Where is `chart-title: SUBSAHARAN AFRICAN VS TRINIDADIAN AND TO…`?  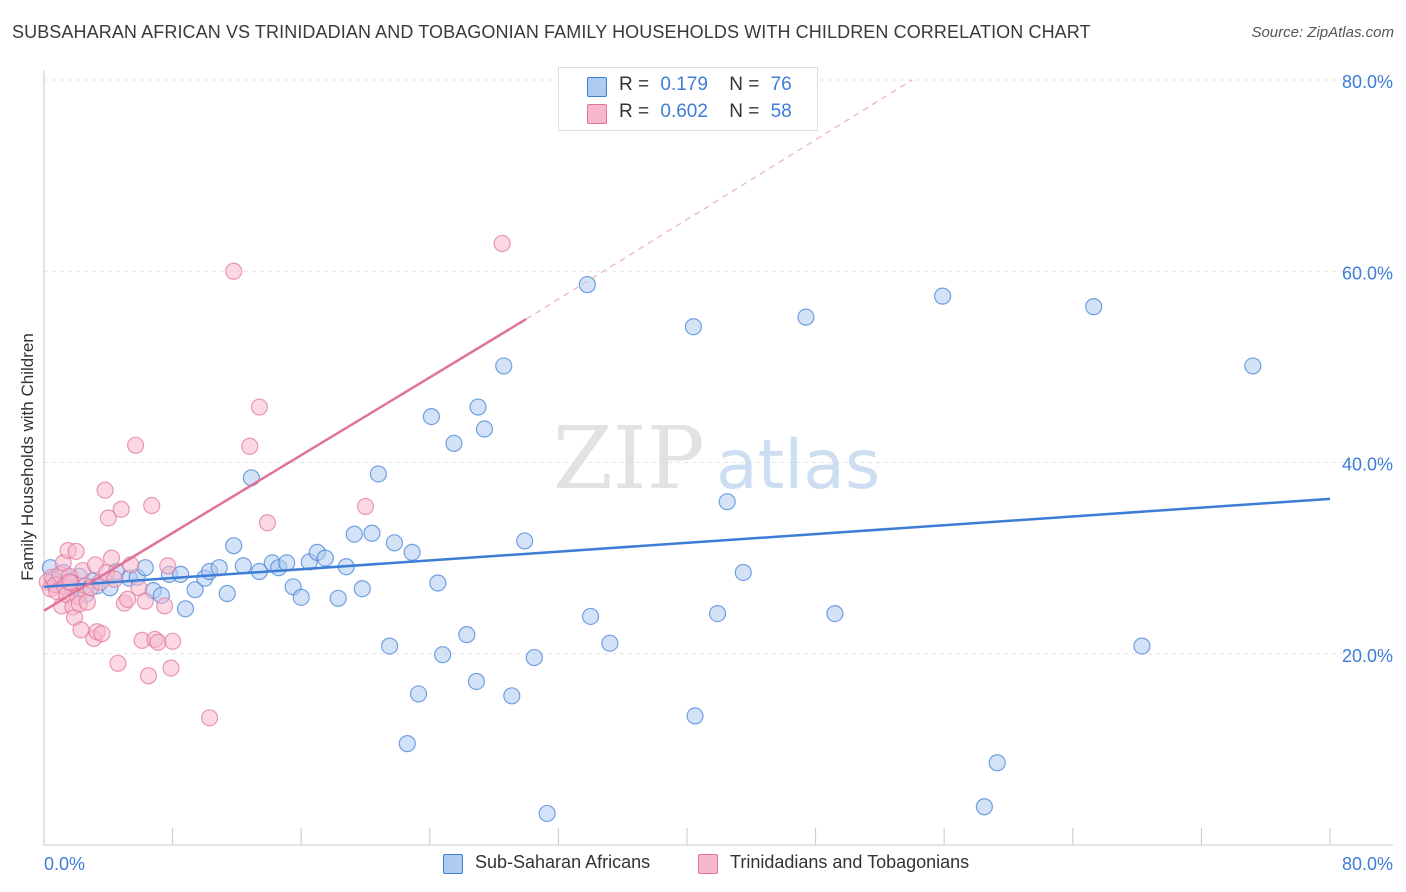 chart-title: SUBSAHARAN AFRICAN VS TRINIDADIAN AND TO… is located at coordinates (551, 32).